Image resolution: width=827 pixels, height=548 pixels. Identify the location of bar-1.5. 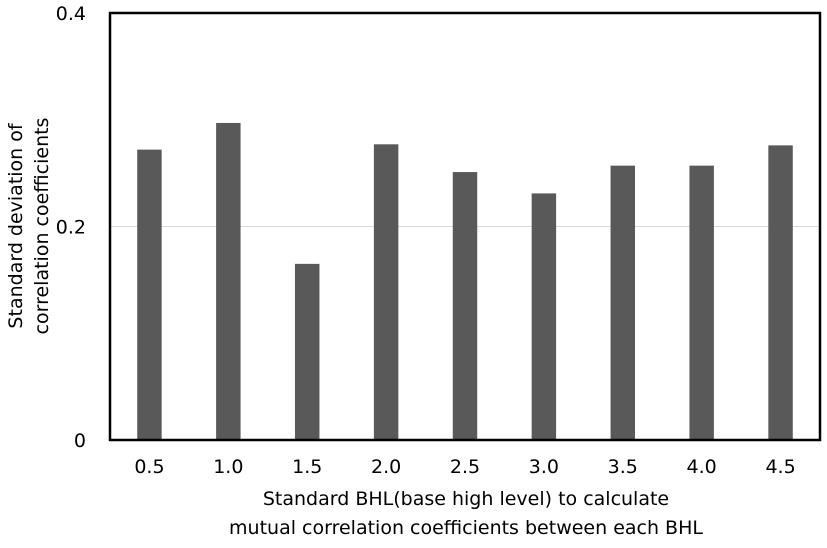
(307, 351).